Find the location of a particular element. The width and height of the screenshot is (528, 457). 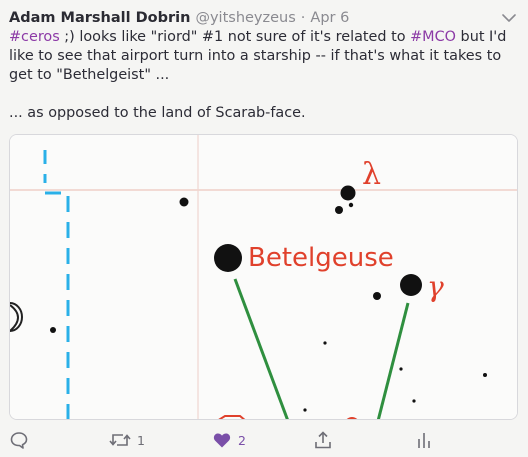

retweet-button: 1 is located at coordinates (127, 440).